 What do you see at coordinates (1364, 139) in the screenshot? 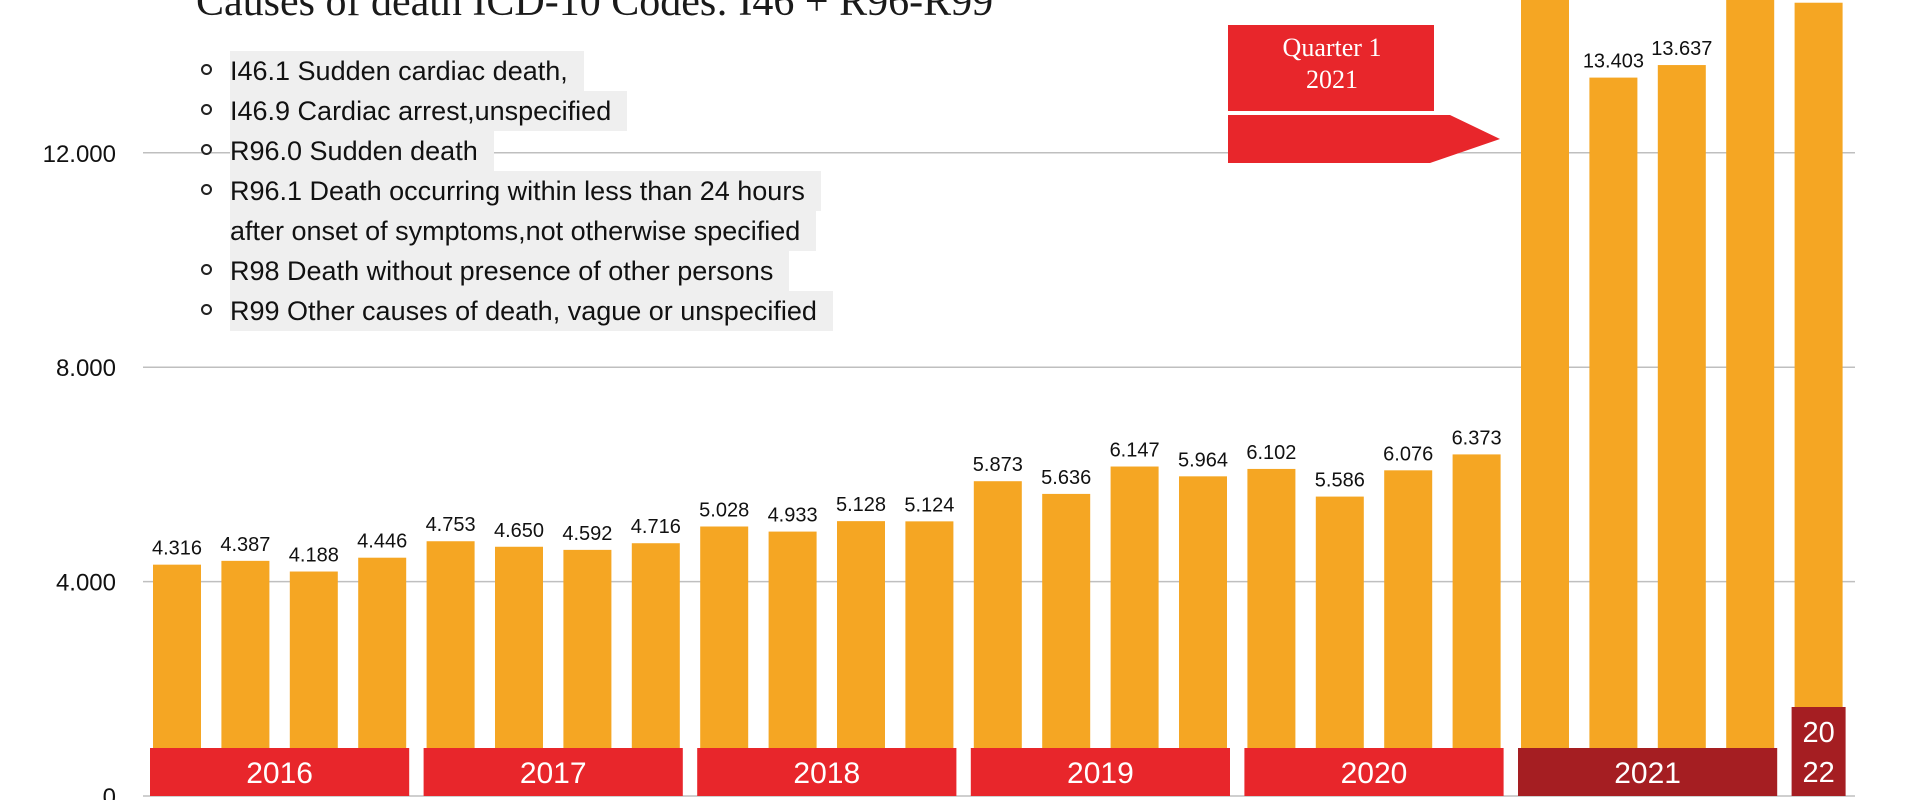
I see `callout-arrowhead` at bounding box center [1364, 139].